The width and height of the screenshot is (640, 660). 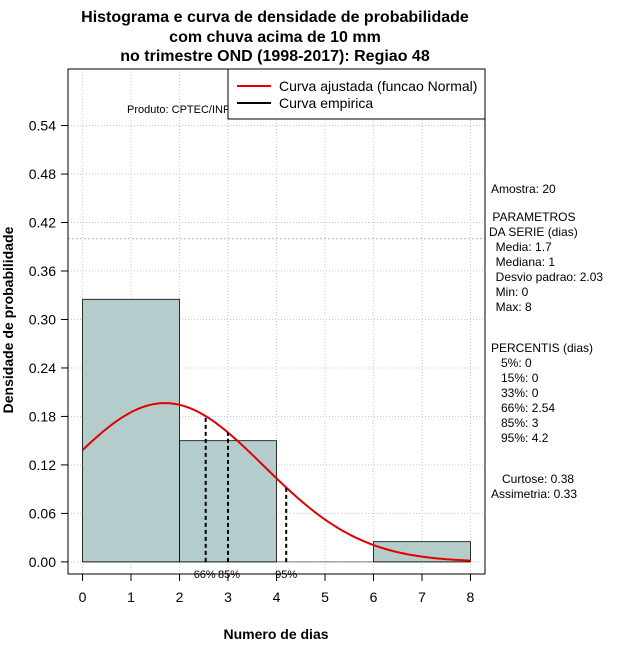 What do you see at coordinates (522, 262) in the screenshot?
I see `parametros-line: Mediana: 1` at bounding box center [522, 262].